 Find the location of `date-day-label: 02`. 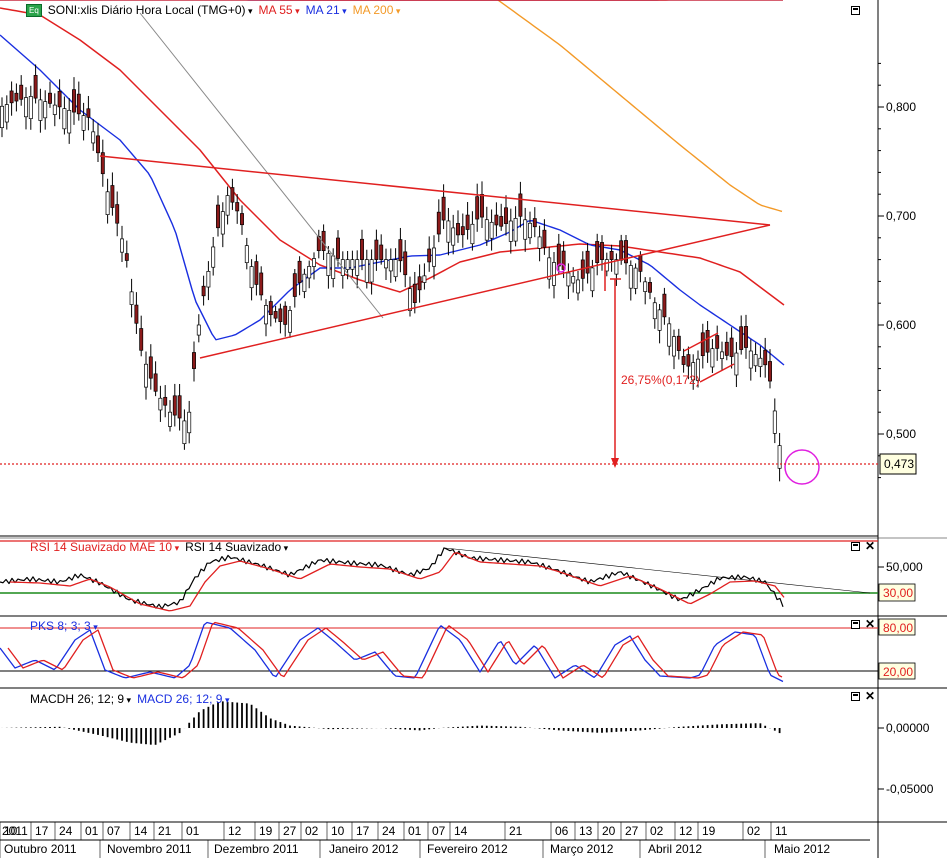

date-day-label: 02 is located at coordinates (312, 831).